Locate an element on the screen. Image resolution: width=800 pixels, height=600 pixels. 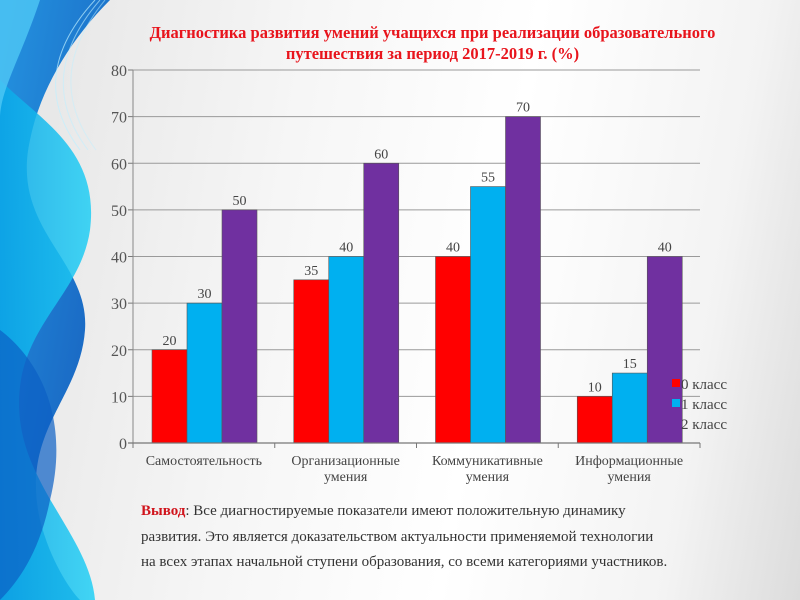
data-label: 60 is located at coordinates (381, 154).